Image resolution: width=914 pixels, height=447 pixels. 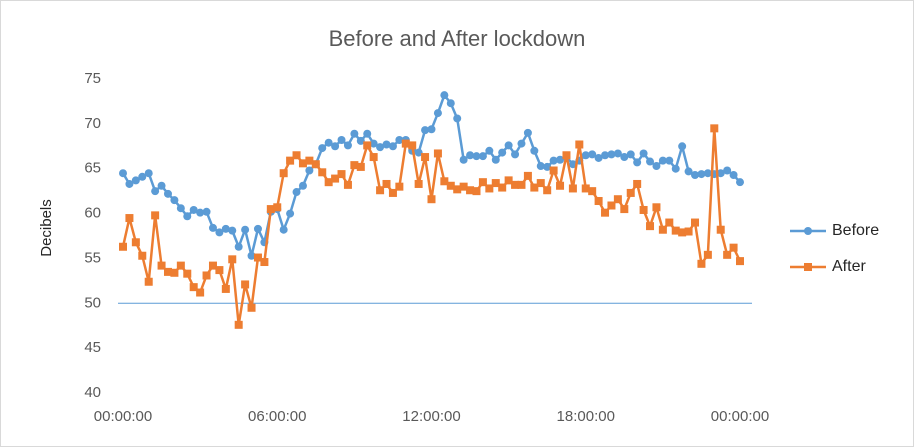 I want to click on y-tick-label: 75, so click(x=92, y=78).